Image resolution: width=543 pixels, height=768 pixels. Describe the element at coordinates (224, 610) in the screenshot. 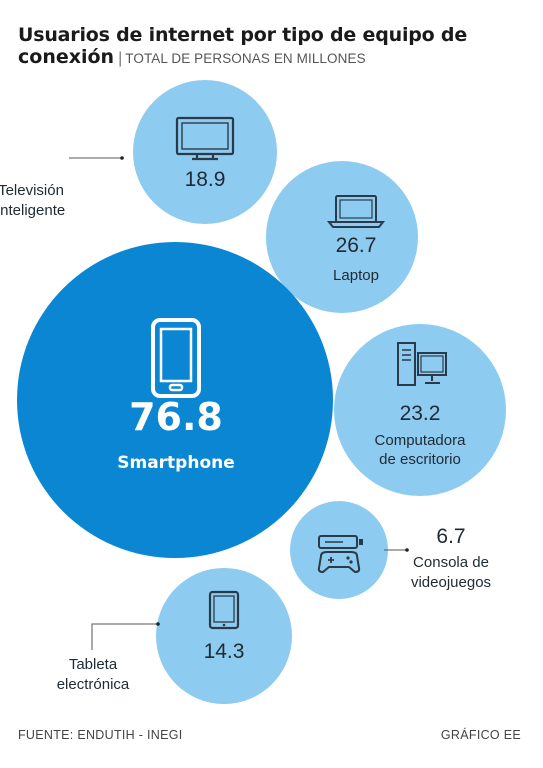

I see `tablet-icon` at that location.